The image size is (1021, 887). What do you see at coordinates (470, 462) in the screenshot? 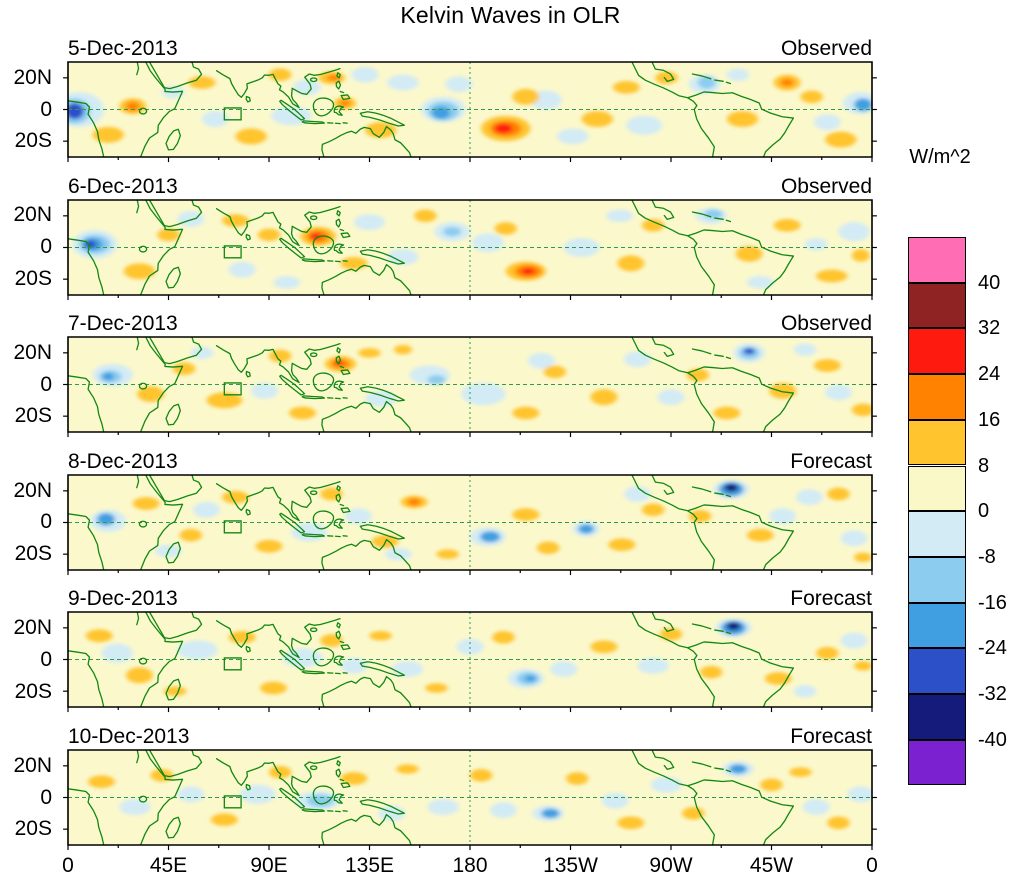
I see `panel-header: 8-Dec-2013 Forecast` at bounding box center [470, 462].